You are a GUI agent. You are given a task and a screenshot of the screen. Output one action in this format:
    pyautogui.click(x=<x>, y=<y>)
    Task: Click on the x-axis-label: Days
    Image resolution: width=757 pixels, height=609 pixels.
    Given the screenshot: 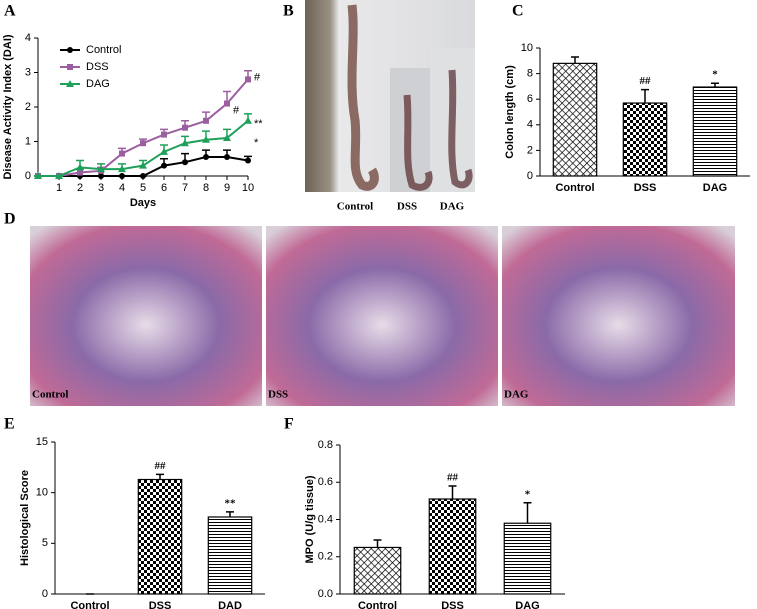 What is the action you would take?
    pyautogui.click(x=143, y=203)
    